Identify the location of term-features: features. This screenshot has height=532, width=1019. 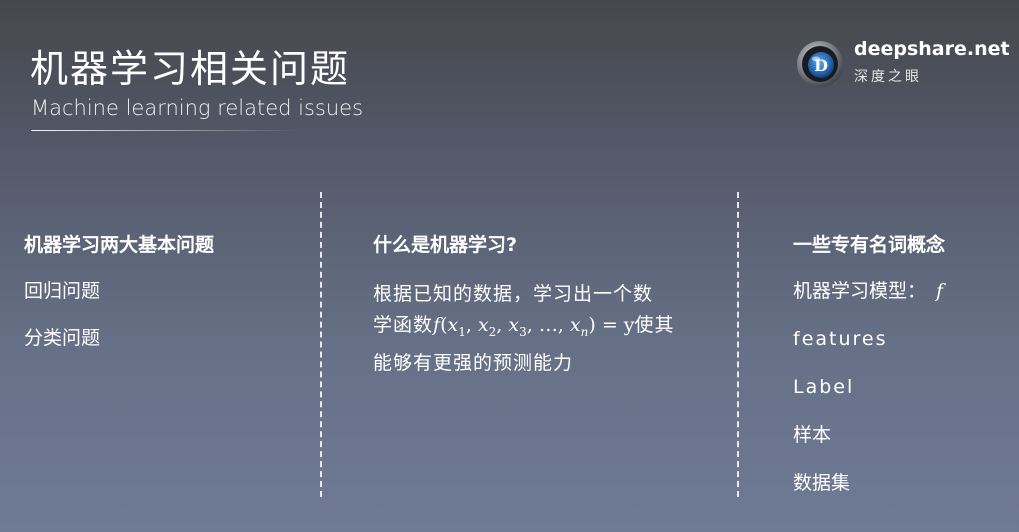
(840, 339).